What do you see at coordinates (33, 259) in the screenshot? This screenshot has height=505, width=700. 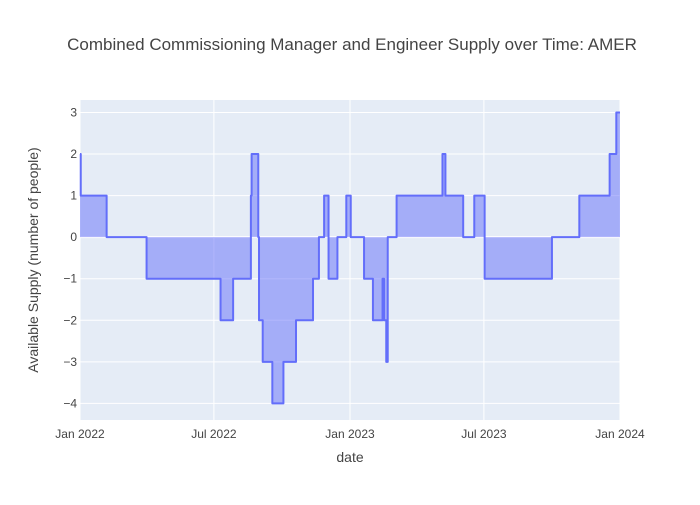 I see `y-axis-title: Available Supply (number of people)` at bounding box center [33, 259].